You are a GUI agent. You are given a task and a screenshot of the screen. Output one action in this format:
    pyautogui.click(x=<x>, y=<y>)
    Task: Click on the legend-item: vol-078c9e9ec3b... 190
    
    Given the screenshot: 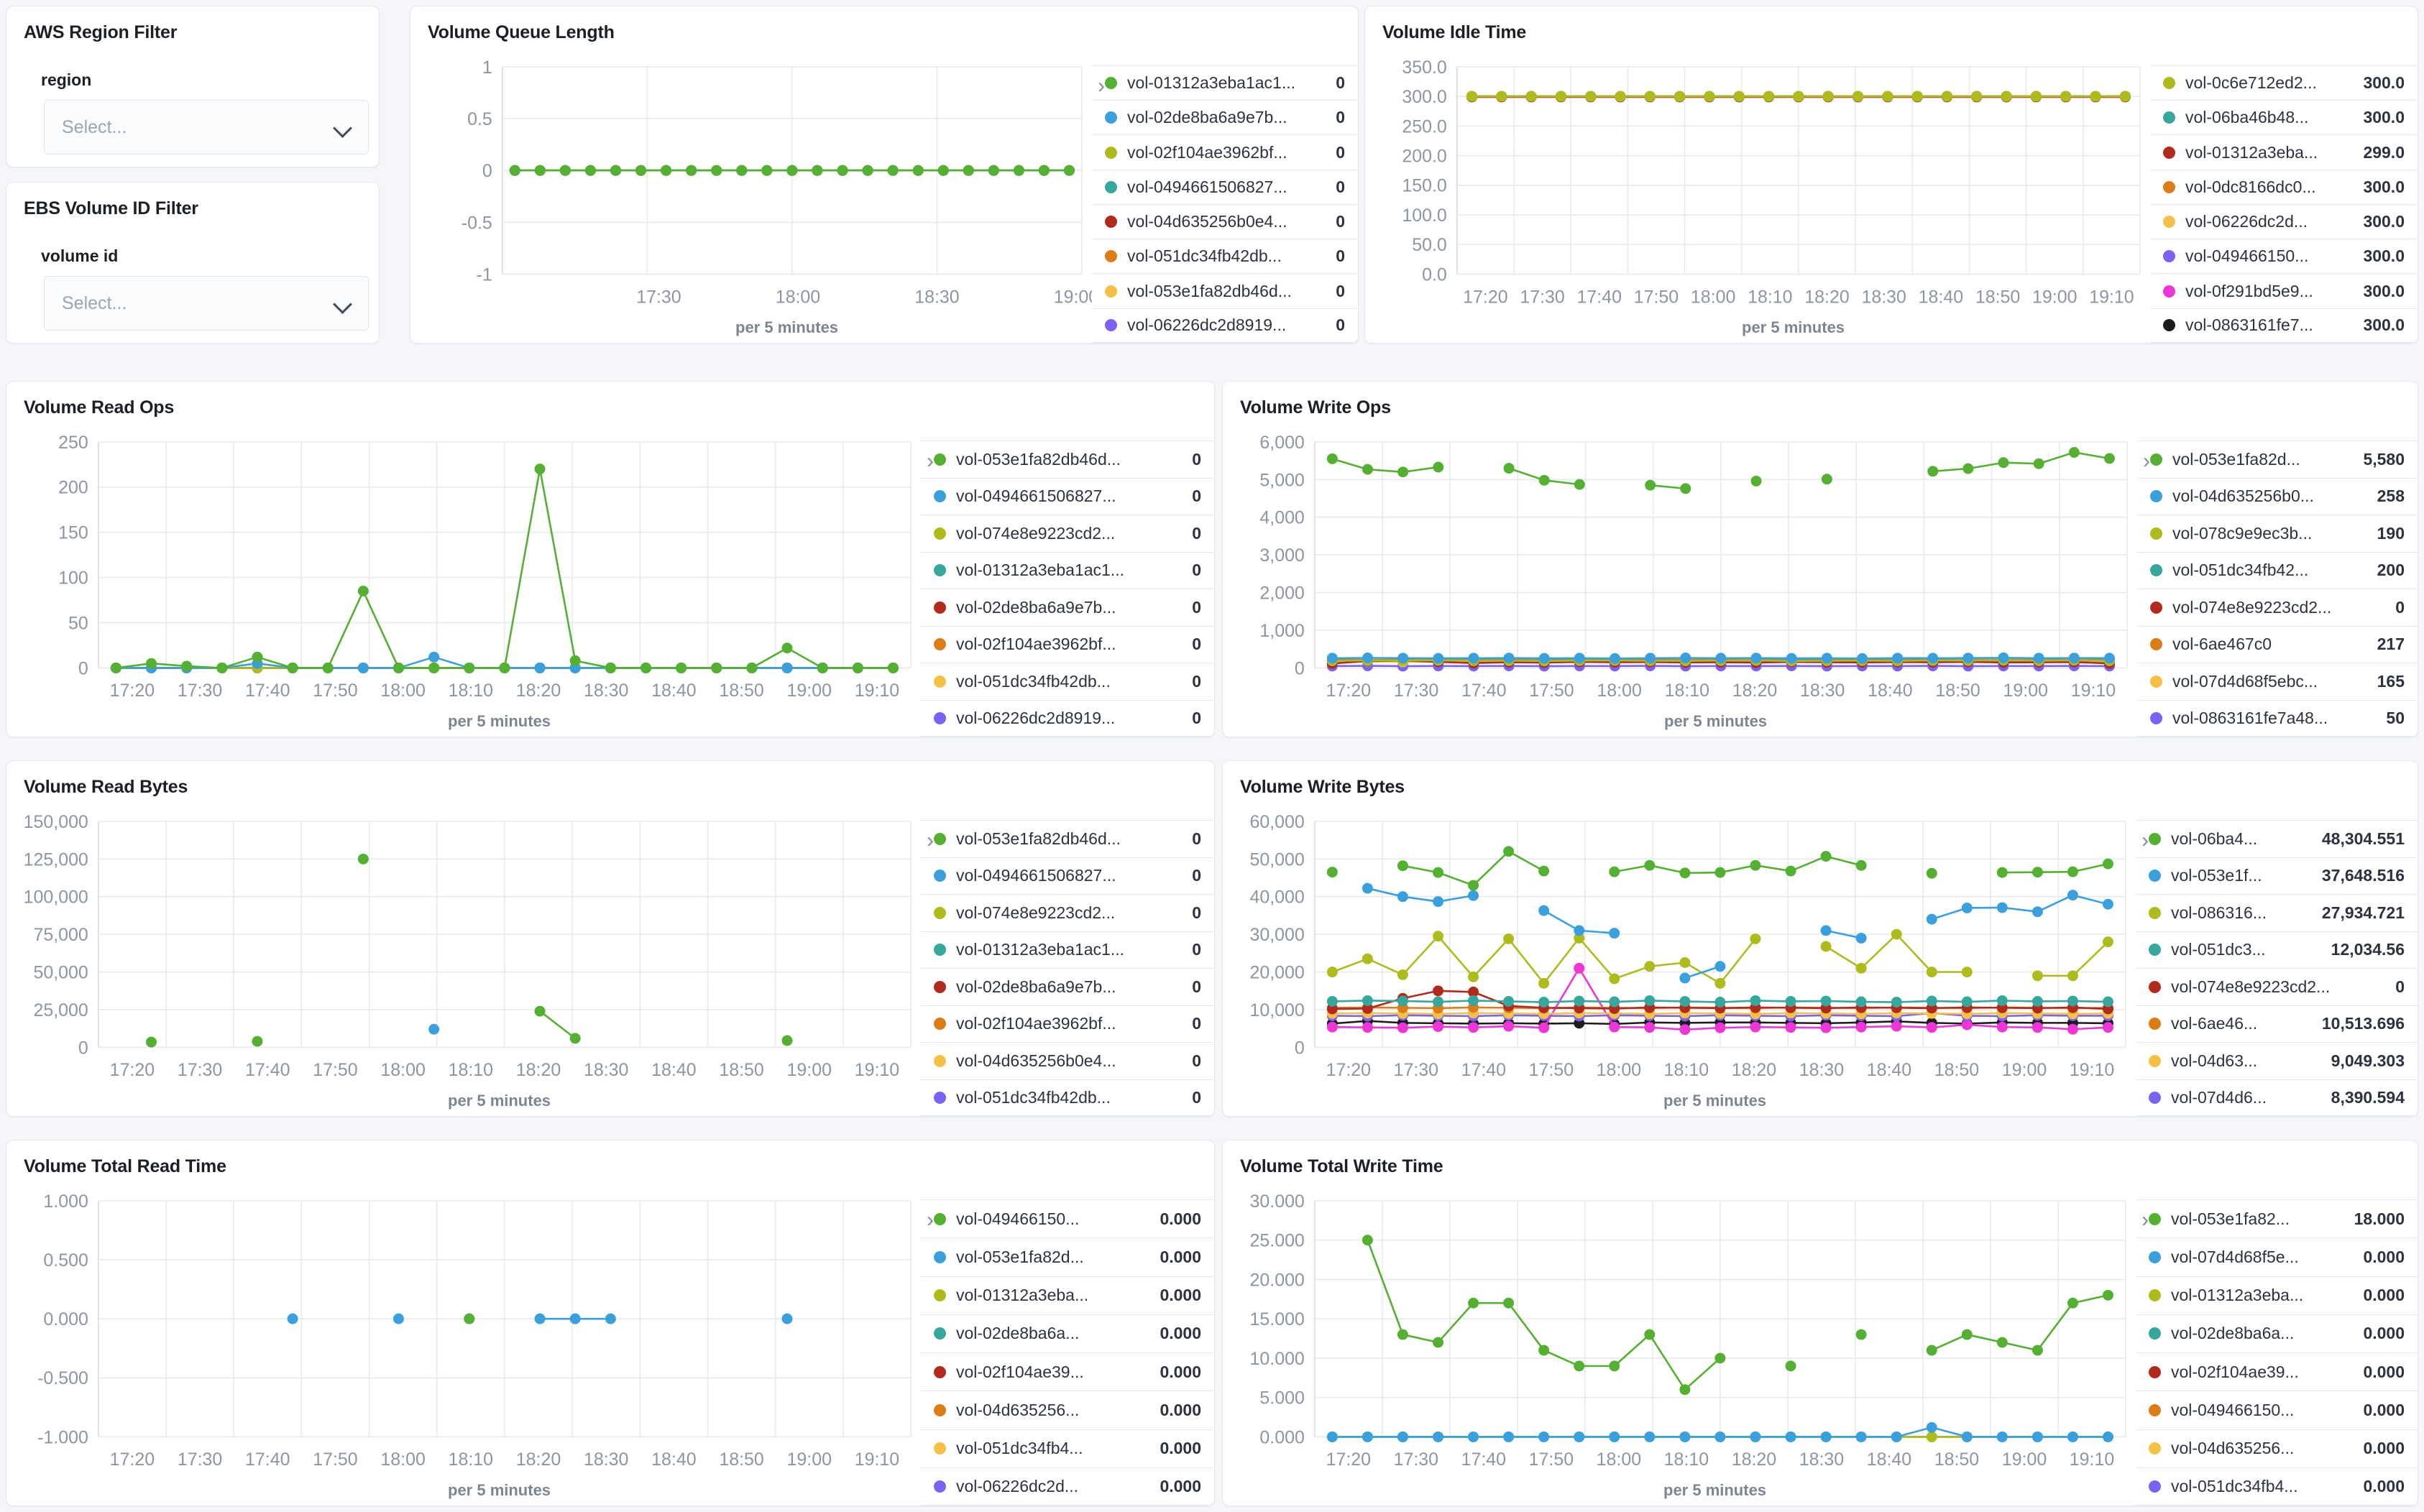 What is the action you would take?
    pyautogui.click(x=2277, y=534)
    